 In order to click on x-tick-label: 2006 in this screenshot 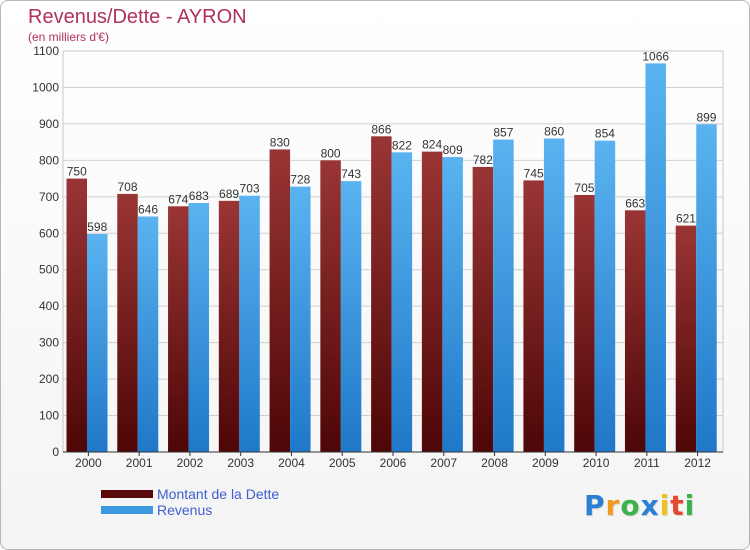, I will do `click(393, 463)`.